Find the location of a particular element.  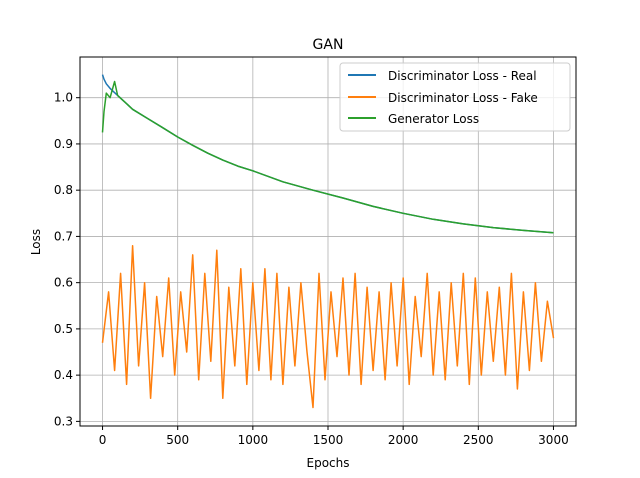

y-tick-label: 0.6 is located at coordinates (63, 283).